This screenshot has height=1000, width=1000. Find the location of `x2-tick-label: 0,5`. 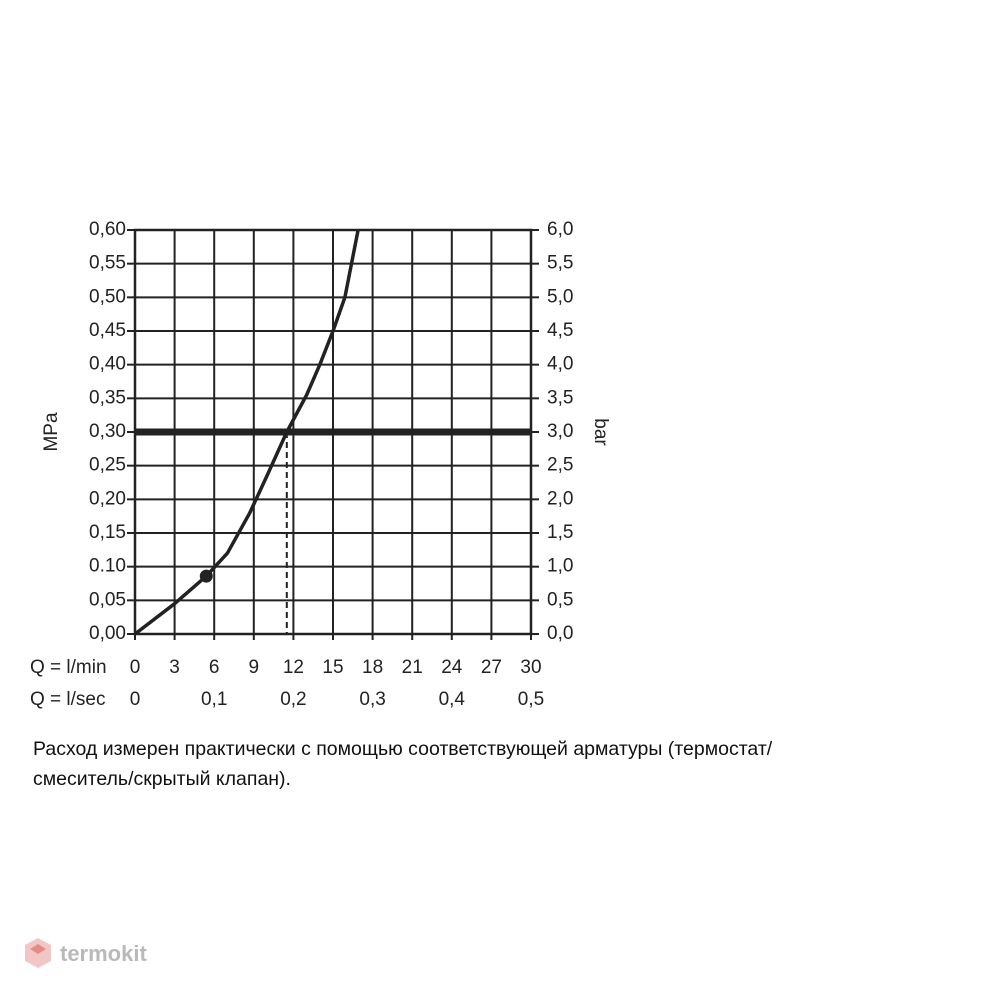

x2-tick-label: 0,5 is located at coordinates (531, 699).